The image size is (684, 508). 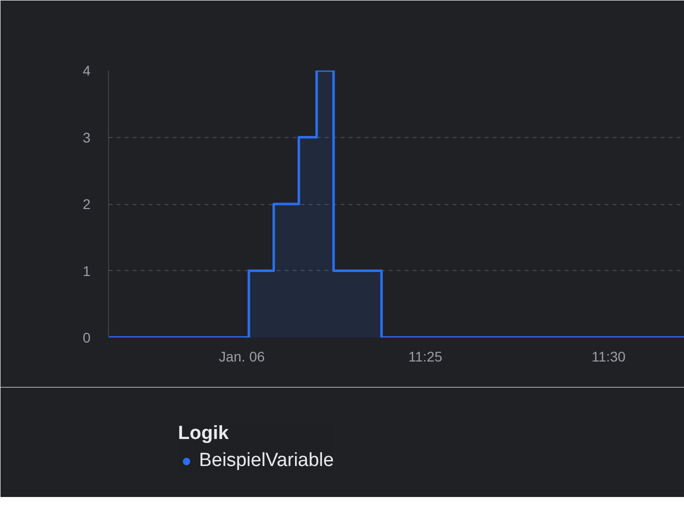 I want to click on y-tick-label: 0, so click(x=86, y=338).